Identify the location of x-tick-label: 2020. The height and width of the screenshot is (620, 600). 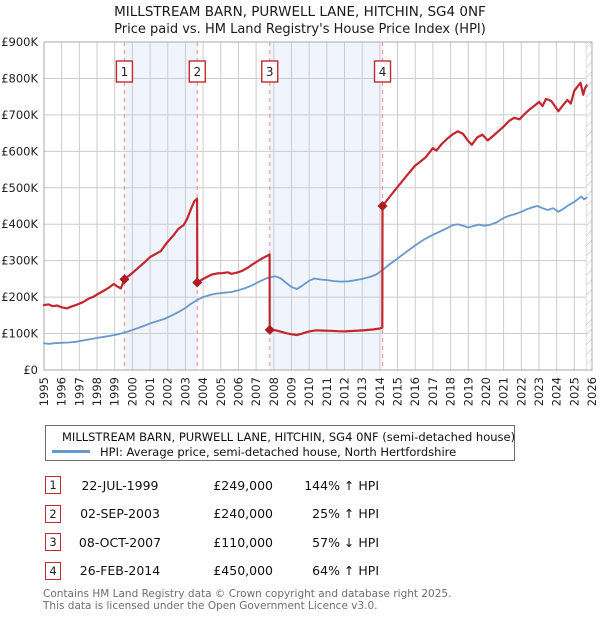
(486, 391).